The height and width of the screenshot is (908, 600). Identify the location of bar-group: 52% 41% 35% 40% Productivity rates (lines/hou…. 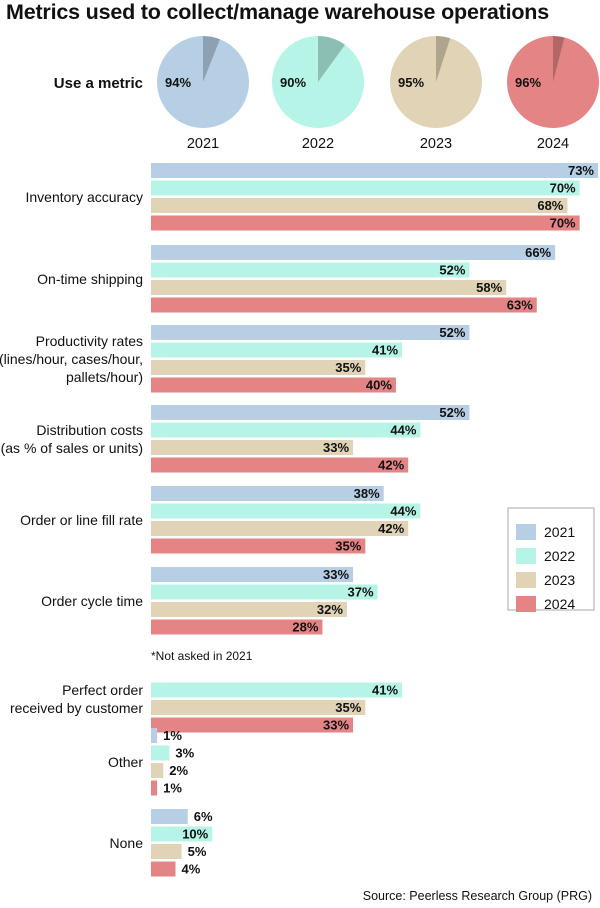
(235, 359).